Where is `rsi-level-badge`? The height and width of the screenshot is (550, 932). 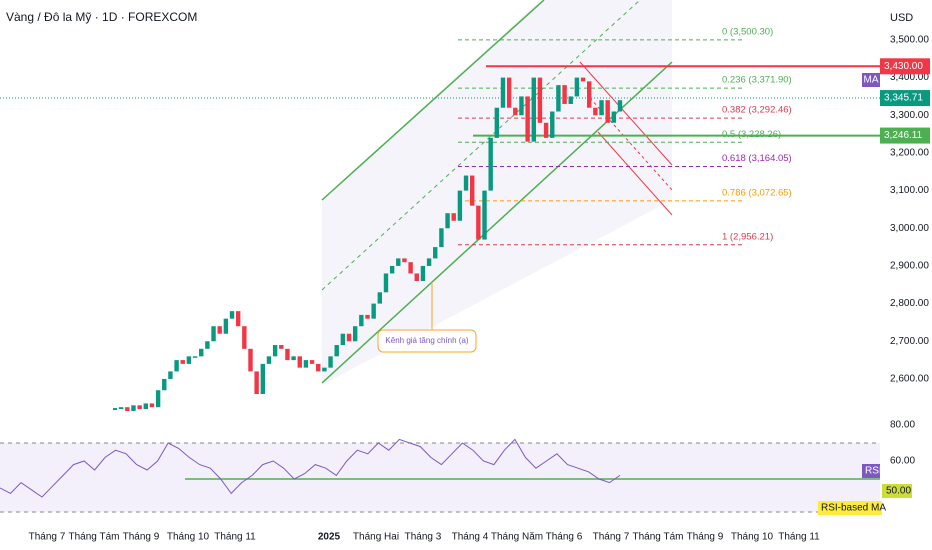 rsi-level-badge is located at coordinates (897, 491).